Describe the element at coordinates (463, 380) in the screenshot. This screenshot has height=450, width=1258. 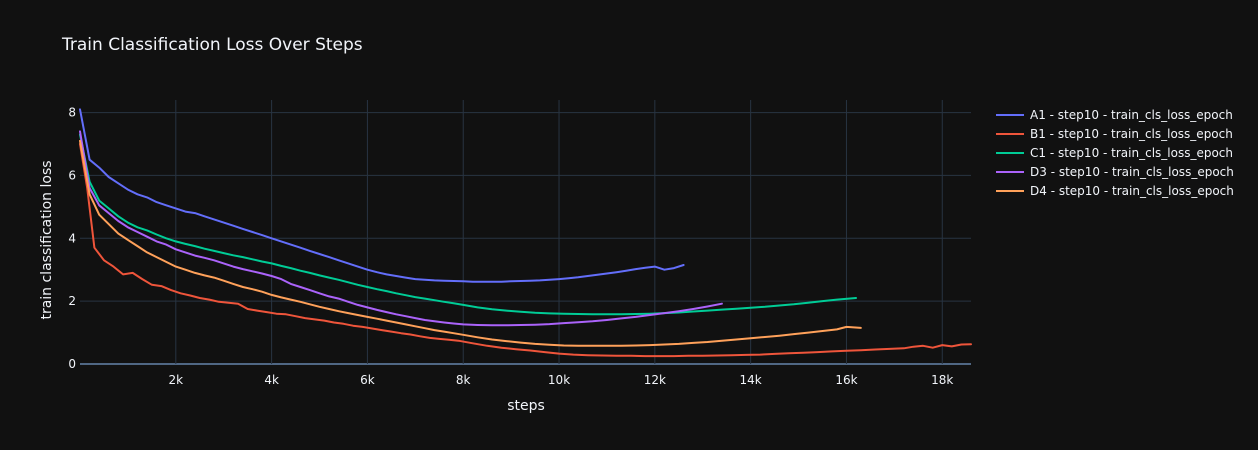
I see `x-tick-label: 8k` at that location.